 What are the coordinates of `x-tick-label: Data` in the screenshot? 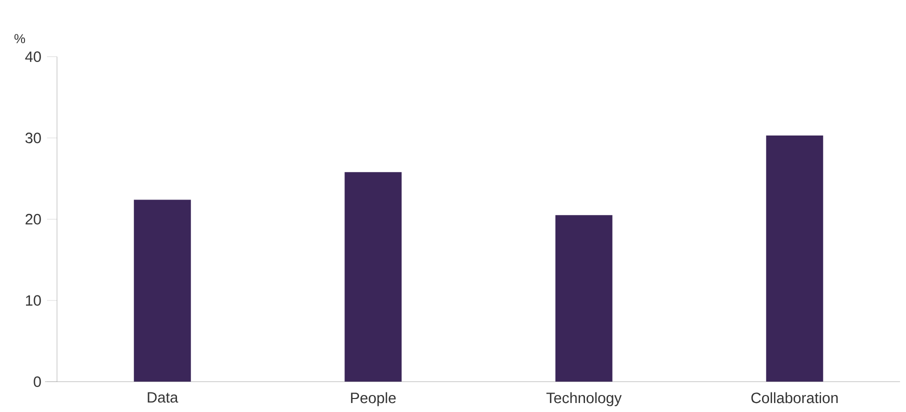 It's located at (163, 397).